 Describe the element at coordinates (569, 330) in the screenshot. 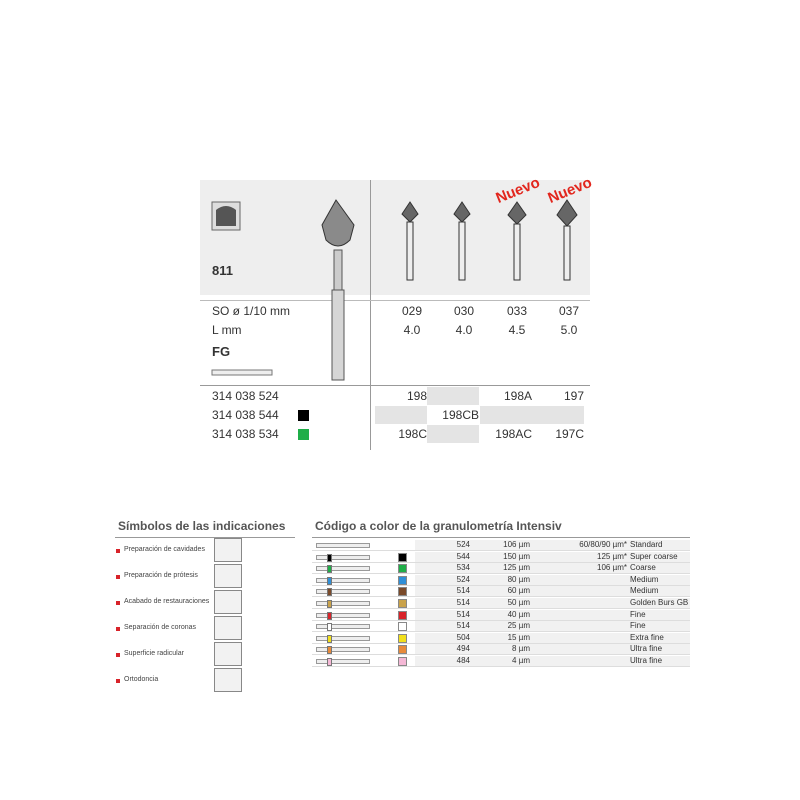

I see `spec-value: 5.0` at that location.